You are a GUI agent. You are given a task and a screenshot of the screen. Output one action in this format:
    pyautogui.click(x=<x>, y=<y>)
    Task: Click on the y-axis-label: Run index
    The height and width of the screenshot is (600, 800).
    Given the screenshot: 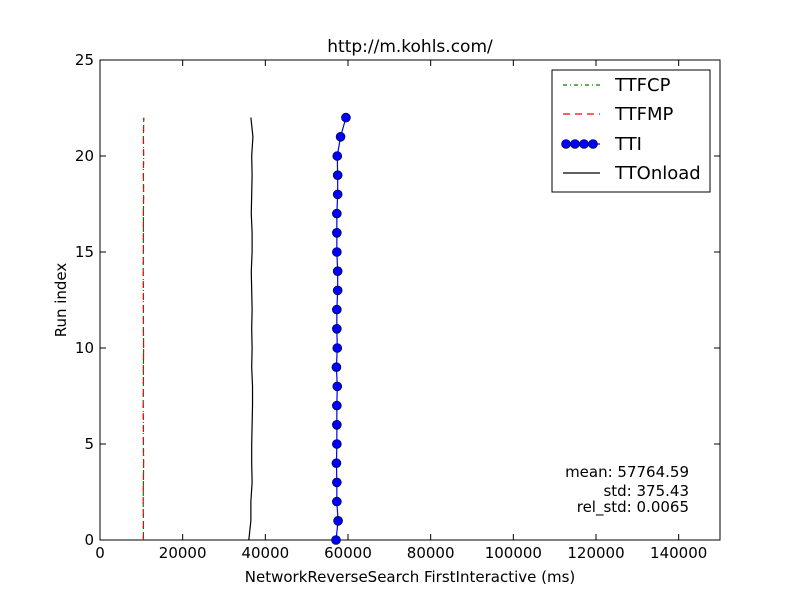 What is the action you would take?
    pyautogui.click(x=61, y=300)
    